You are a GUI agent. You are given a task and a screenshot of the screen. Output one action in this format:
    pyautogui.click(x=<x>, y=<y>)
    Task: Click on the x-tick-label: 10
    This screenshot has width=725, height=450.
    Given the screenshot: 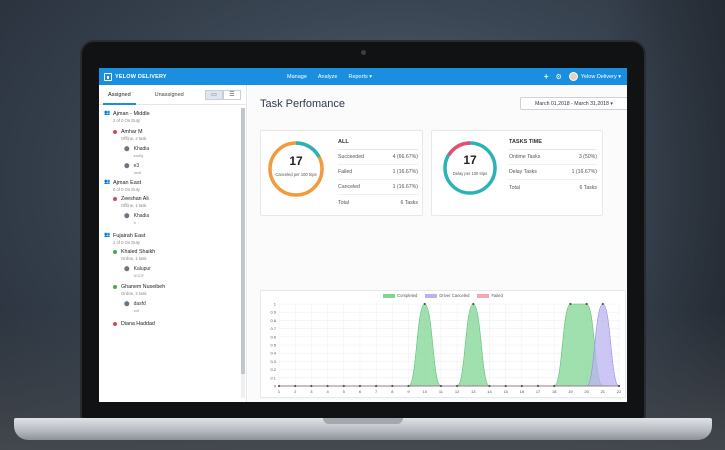 What is the action you would take?
    pyautogui.click(x=424, y=391)
    